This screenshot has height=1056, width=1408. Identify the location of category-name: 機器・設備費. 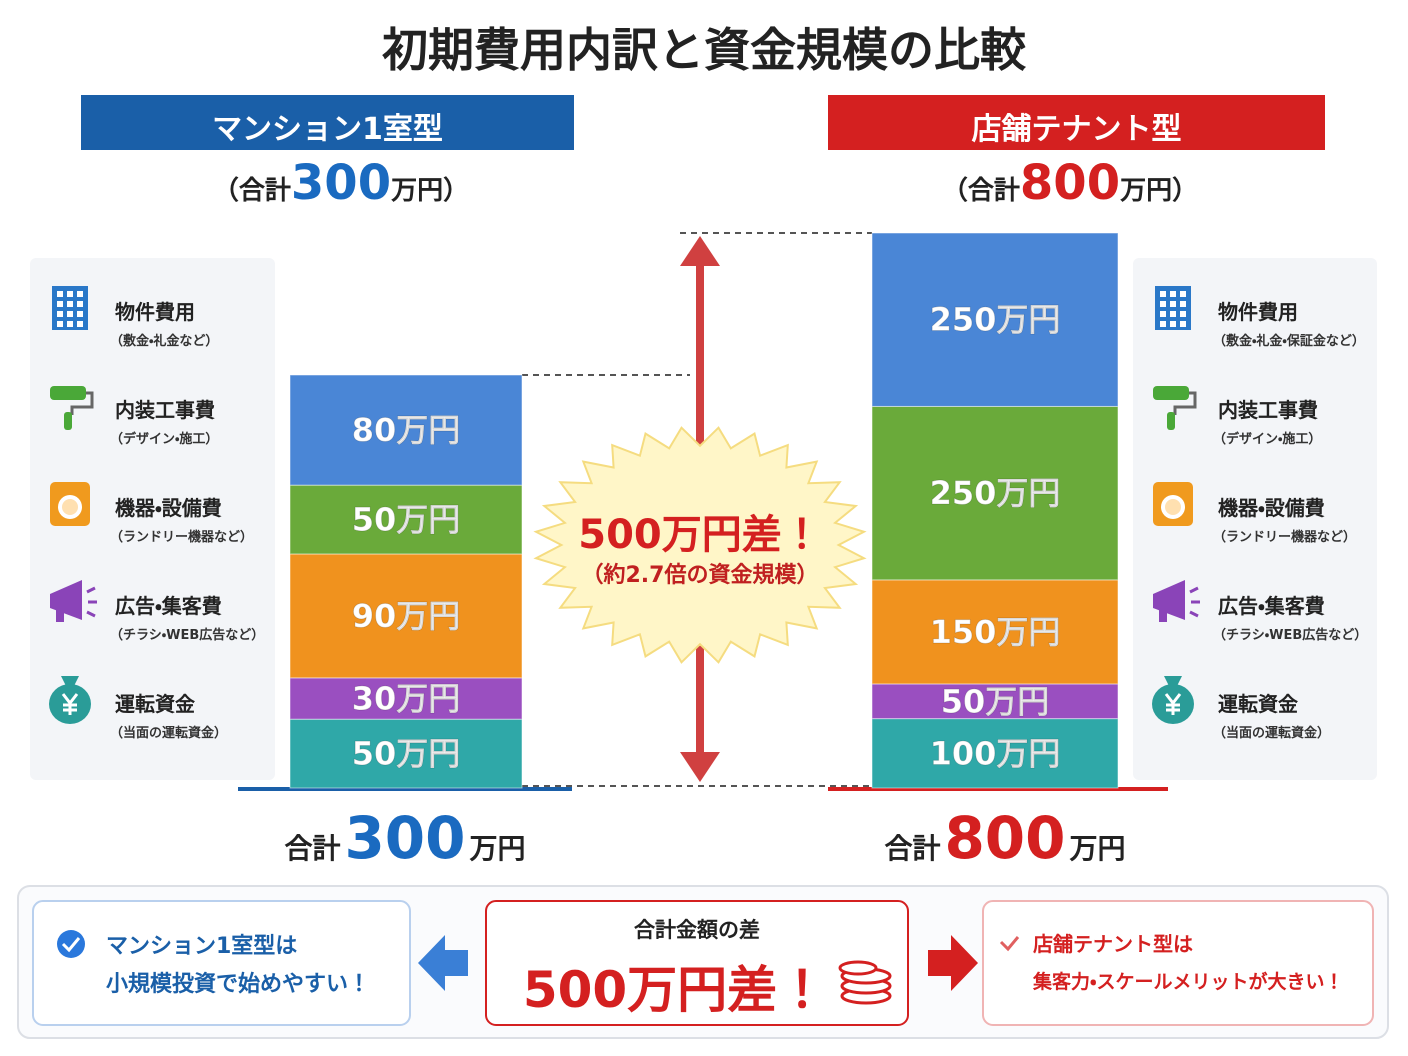
(1271, 508).